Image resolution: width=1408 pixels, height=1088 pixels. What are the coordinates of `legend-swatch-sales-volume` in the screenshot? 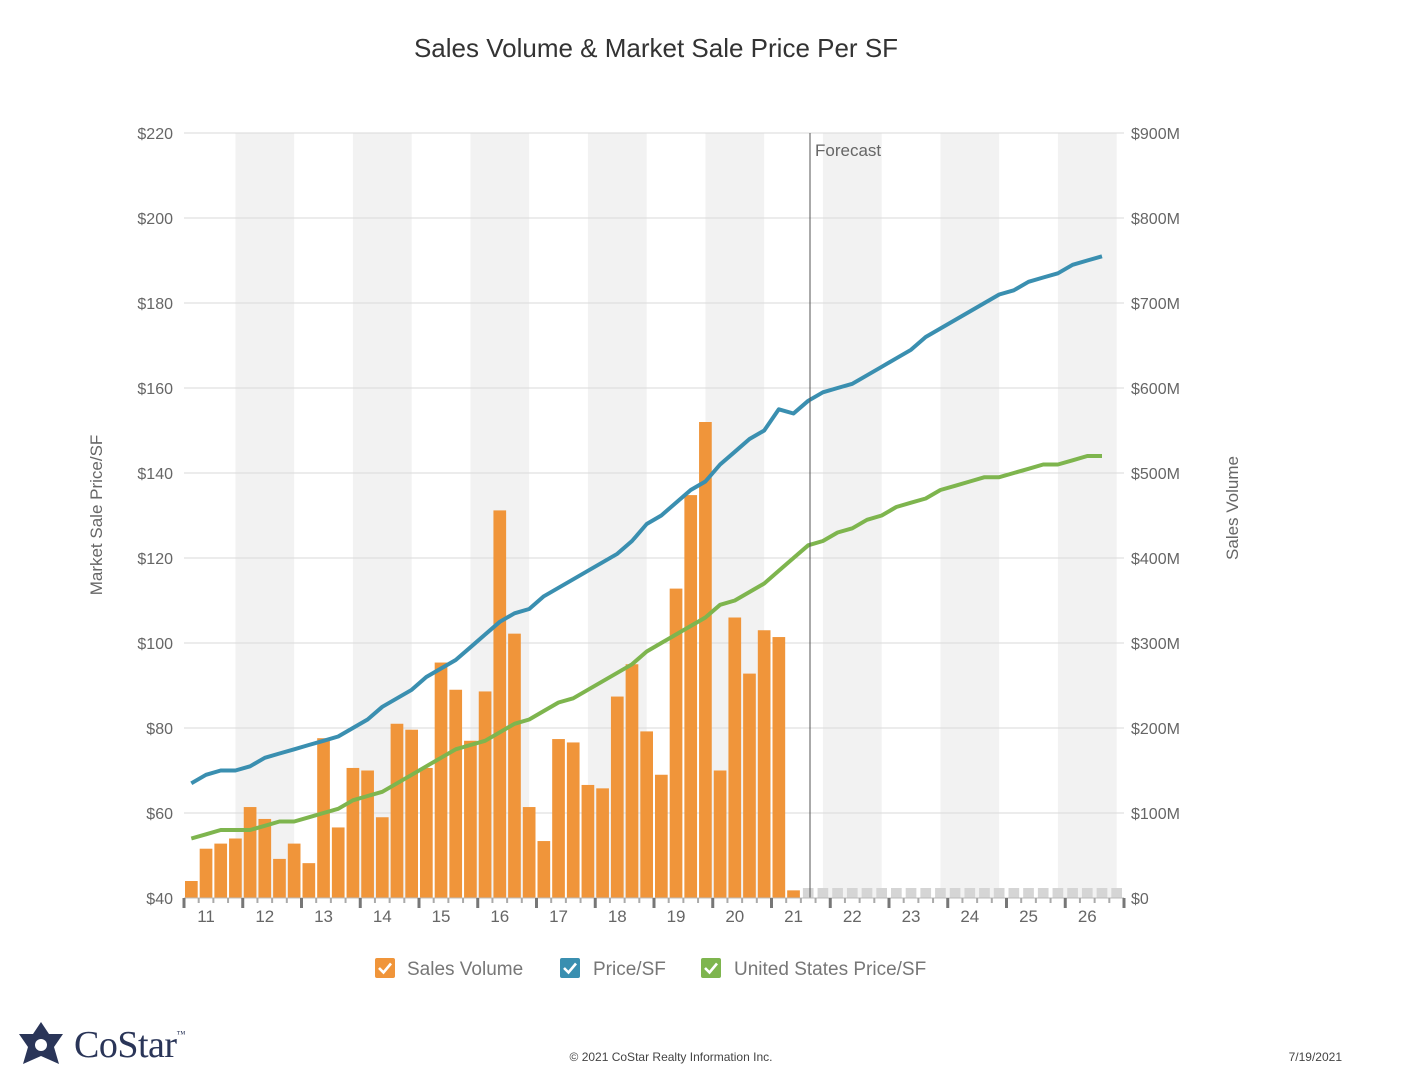 It's located at (385, 968).